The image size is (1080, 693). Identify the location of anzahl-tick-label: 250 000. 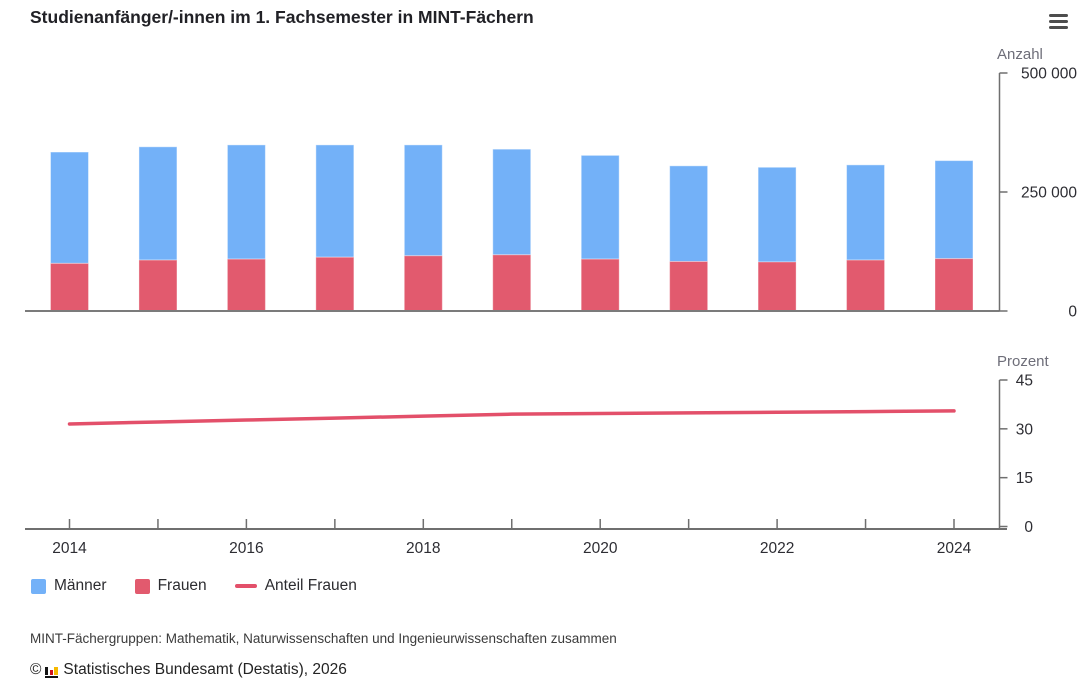
(1049, 193).